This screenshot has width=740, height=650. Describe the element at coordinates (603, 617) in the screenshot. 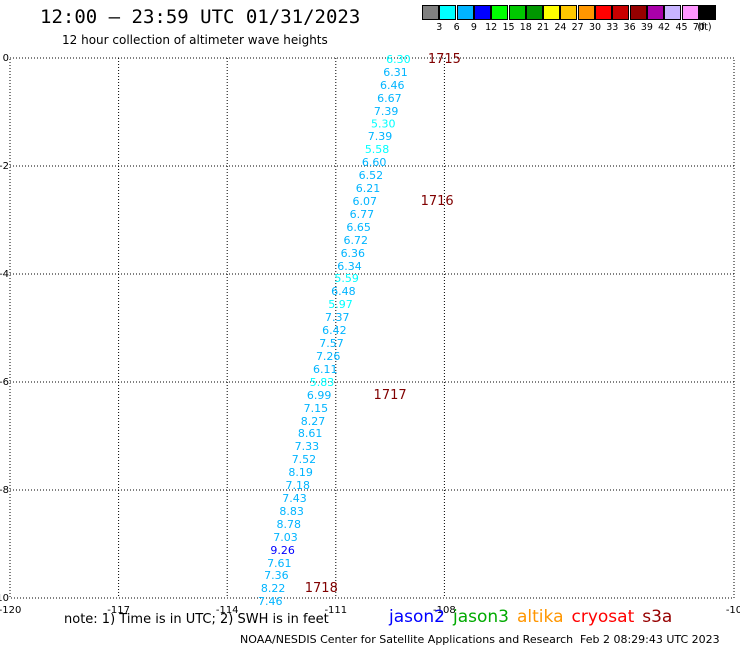

I see `satellite-cryosat: cryosat` at that location.